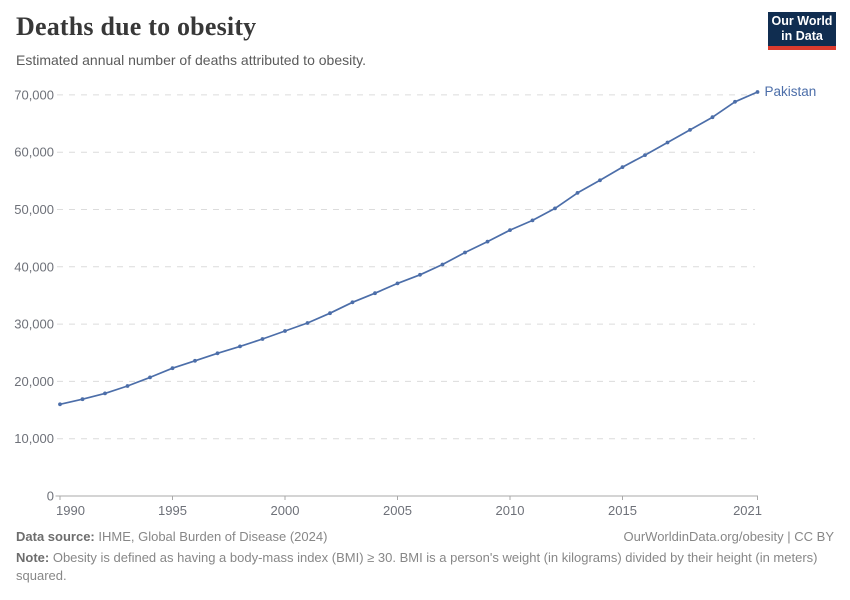  What do you see at coordinates (729, 536) in the screenshot?
I see `footer-link: OurWorldinData.org/obesity | CC BY` at bounding box center [729, 536].